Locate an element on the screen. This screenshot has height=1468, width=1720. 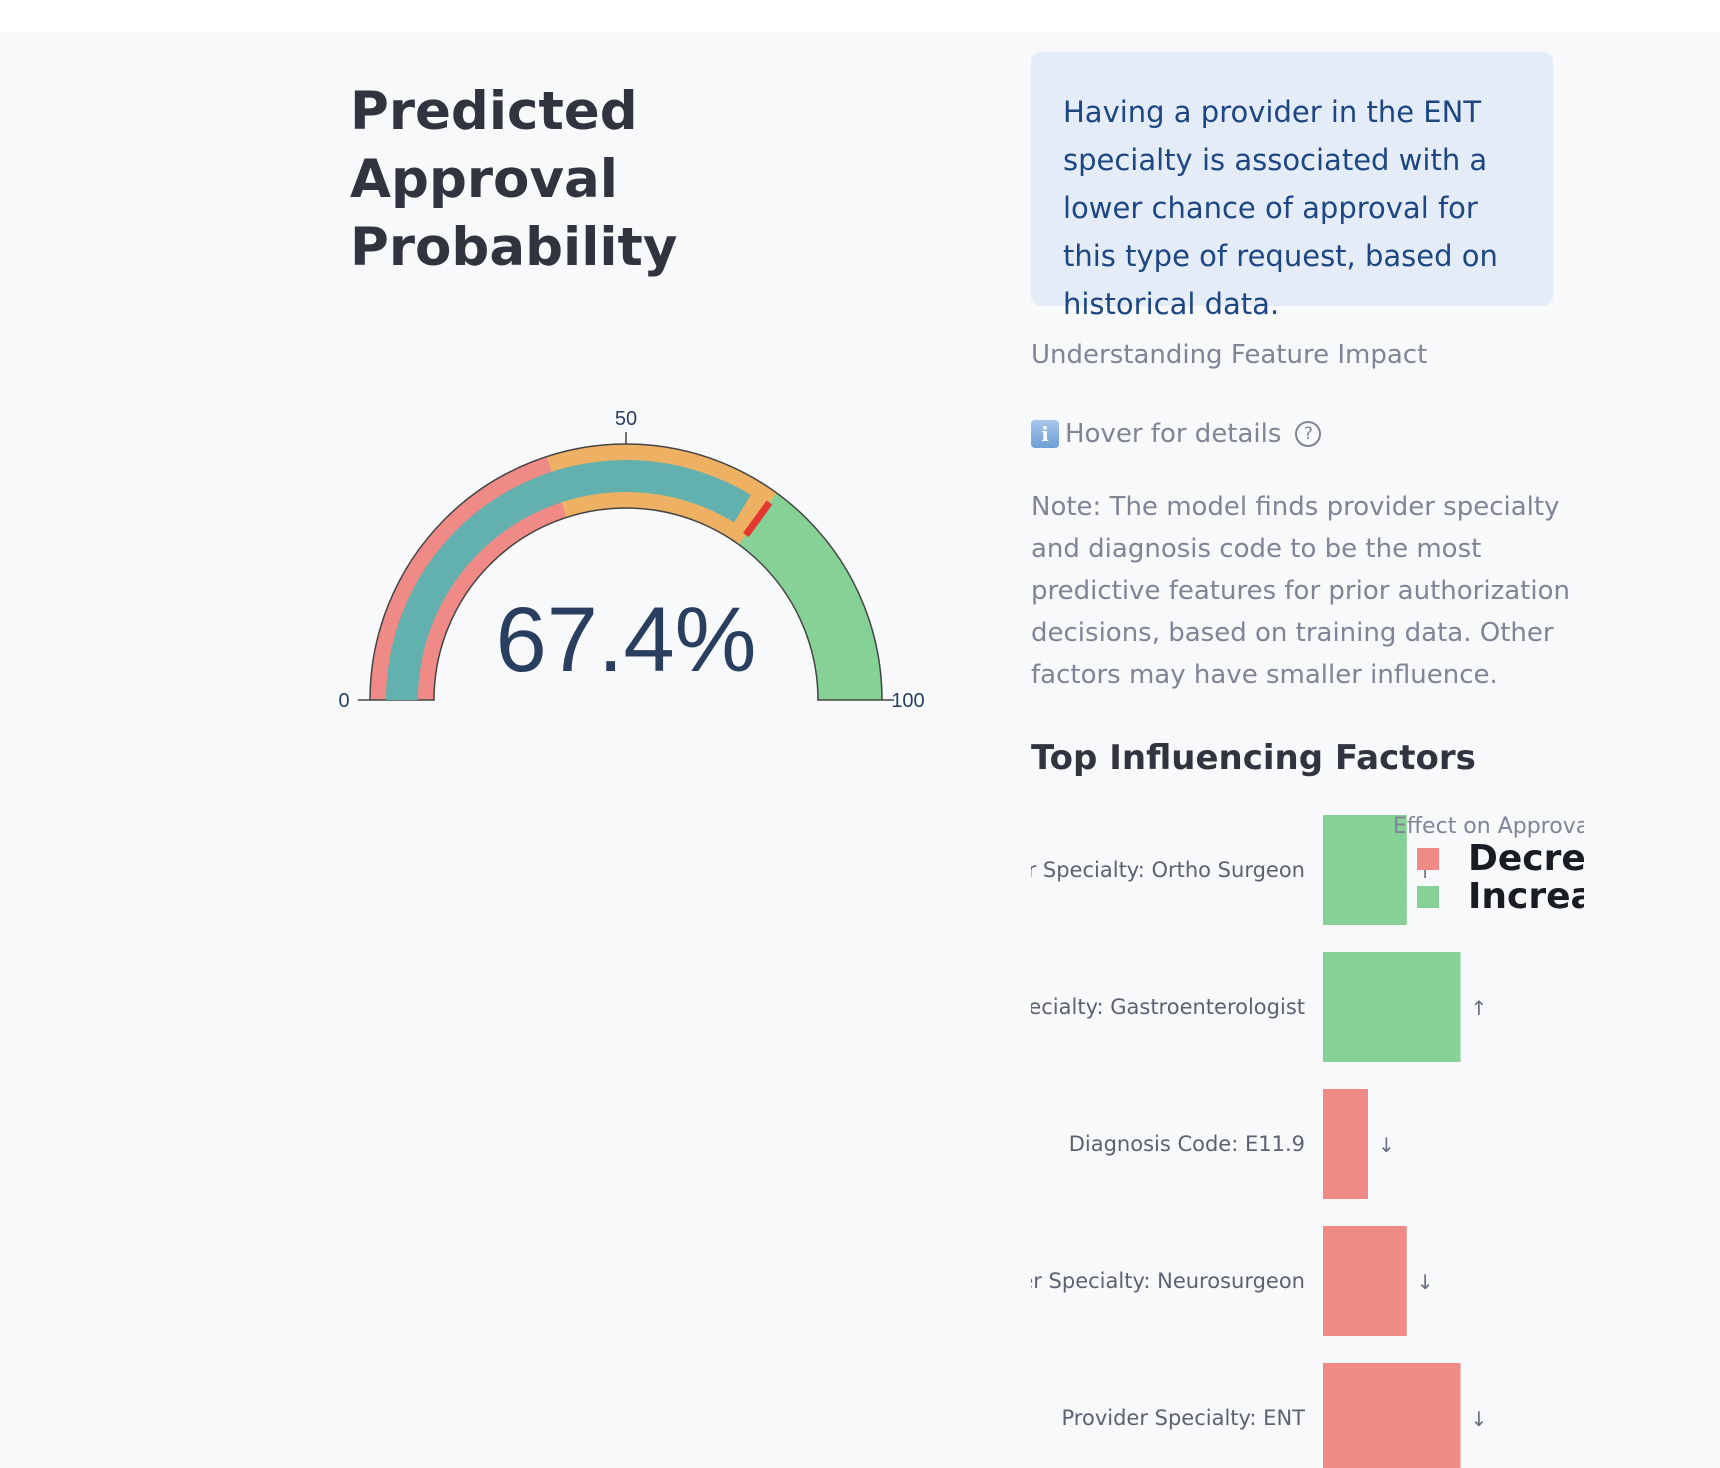
factor-label-0: Provider Specialty: Ortho Surgeon is located at coordinates (1168, 870).